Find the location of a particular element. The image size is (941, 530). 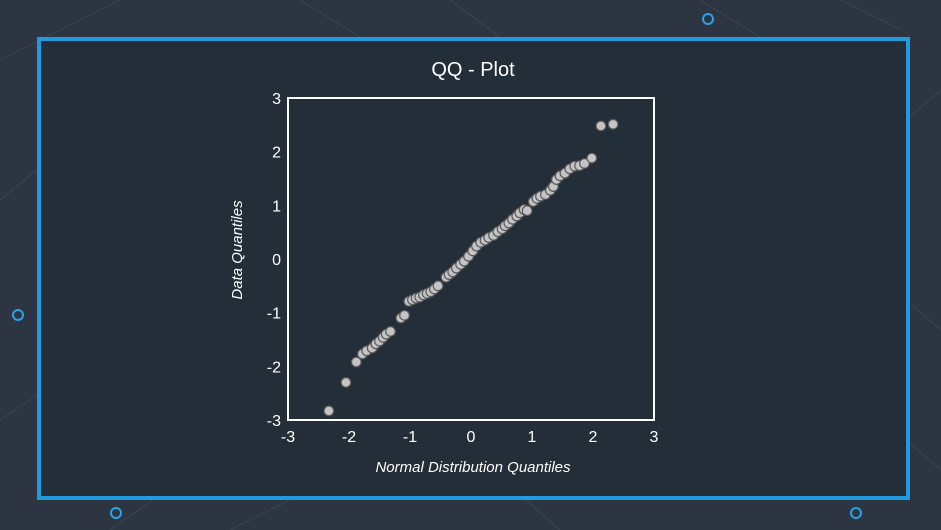

x-tick-label: 2 is located at coordinates (593, 437).